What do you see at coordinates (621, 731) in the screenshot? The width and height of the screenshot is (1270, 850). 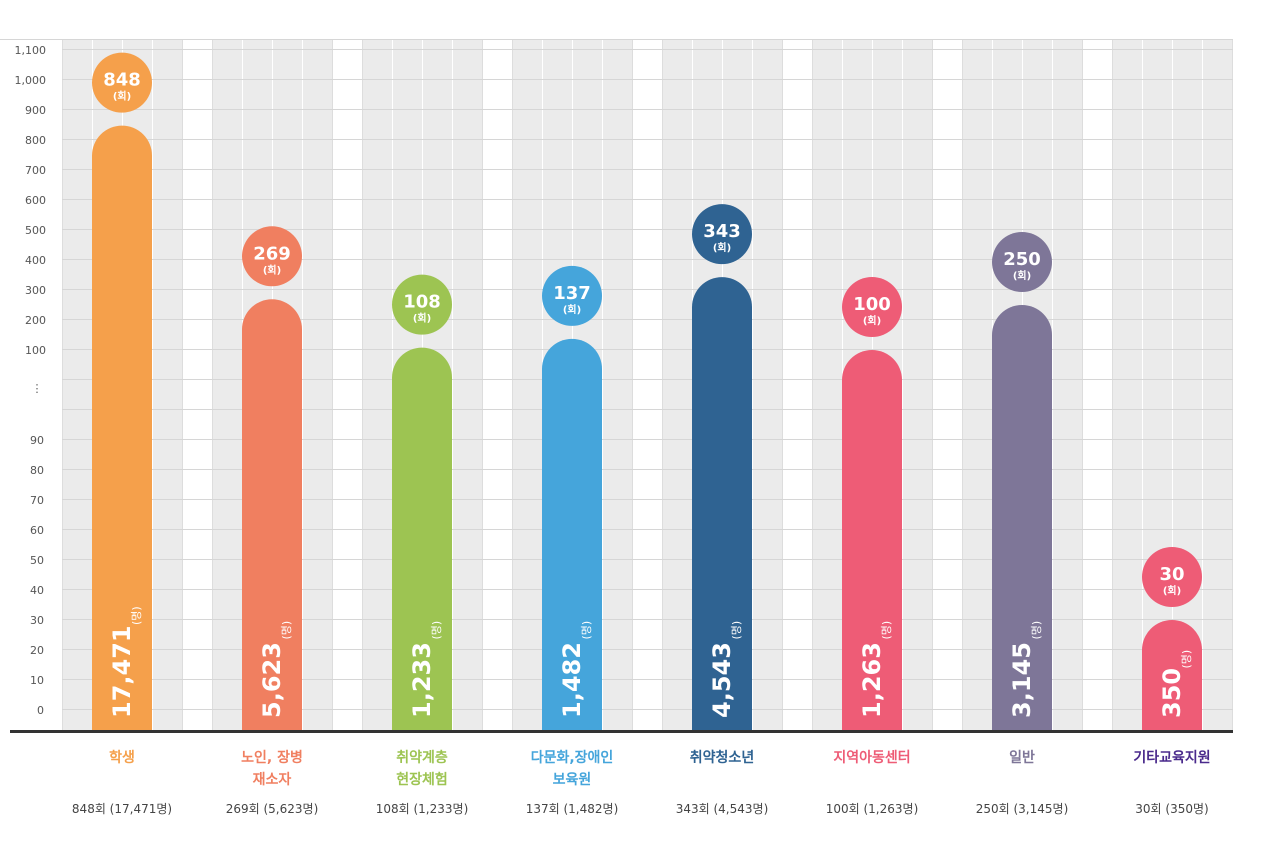 I see `x-axis-line` at bounding box center [621, 731].